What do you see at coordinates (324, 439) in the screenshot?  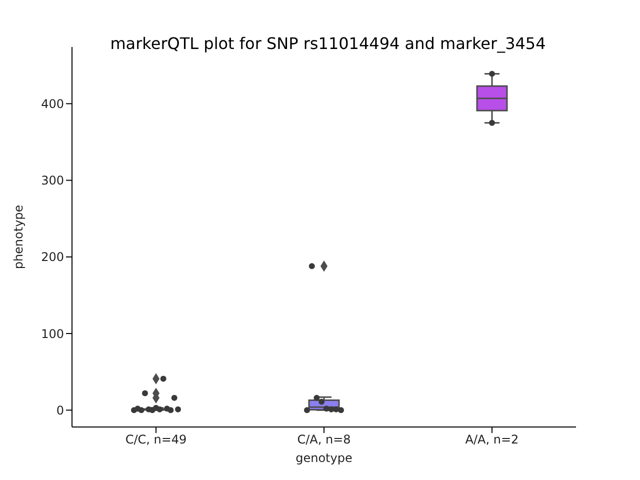 I see `x-tick-label: C/A, n=8` at bounding box center [324, 439].